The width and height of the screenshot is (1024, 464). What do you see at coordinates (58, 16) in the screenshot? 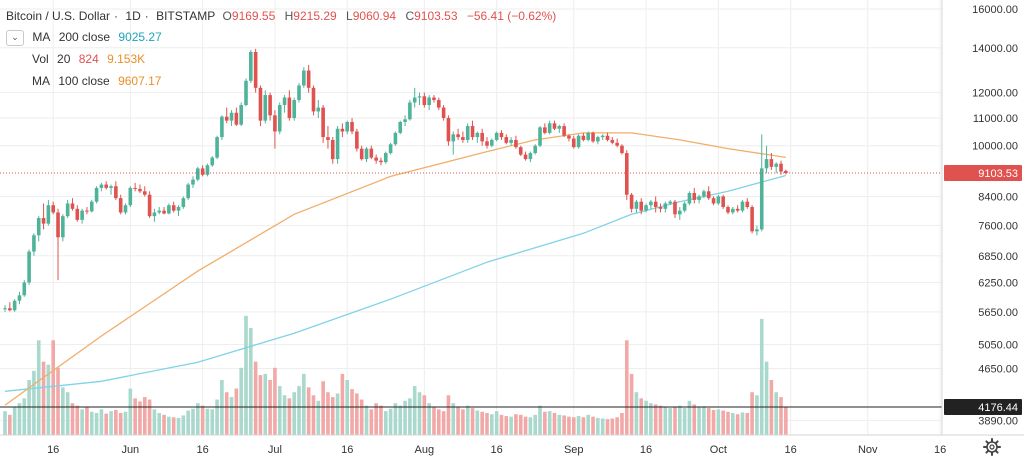
I see `symbol-title: Bitcoin / U.S. Dollar` at bounding box center [58, 16].